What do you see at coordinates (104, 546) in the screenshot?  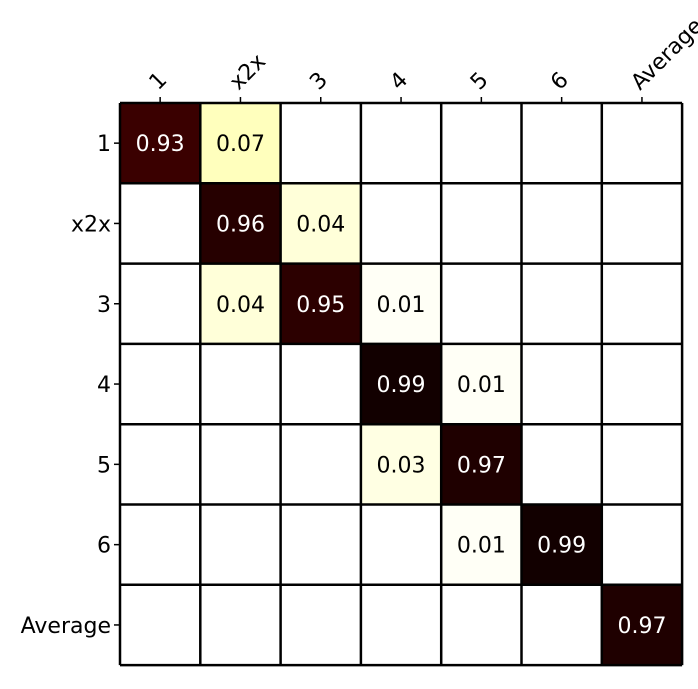 I see `y-tick-label: 6` at bounding box center [104, 546].